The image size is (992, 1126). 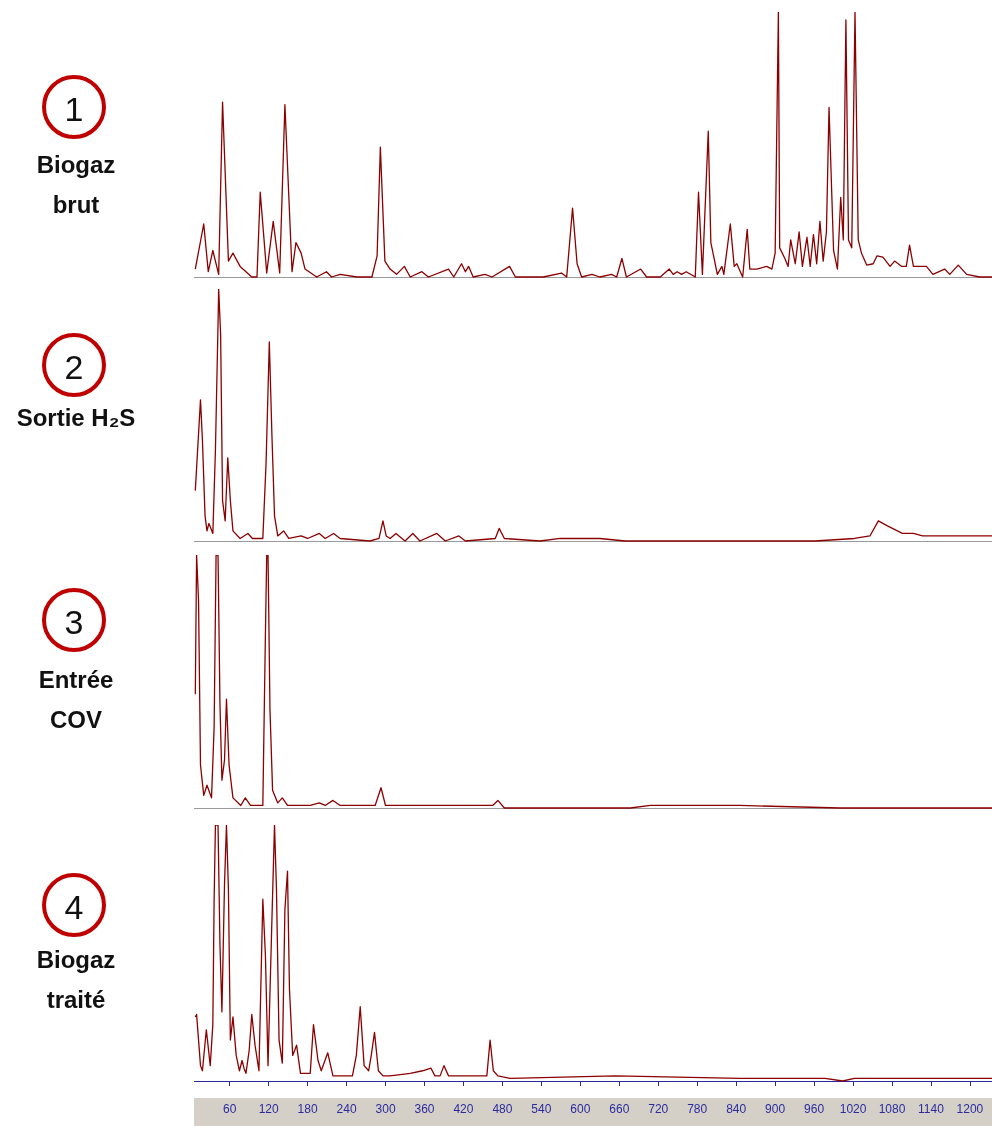 What do you see at coordinates (658, 1109) in the screenshot?
I see `x-tick-label: 720` at bounding box center [658, 1109].